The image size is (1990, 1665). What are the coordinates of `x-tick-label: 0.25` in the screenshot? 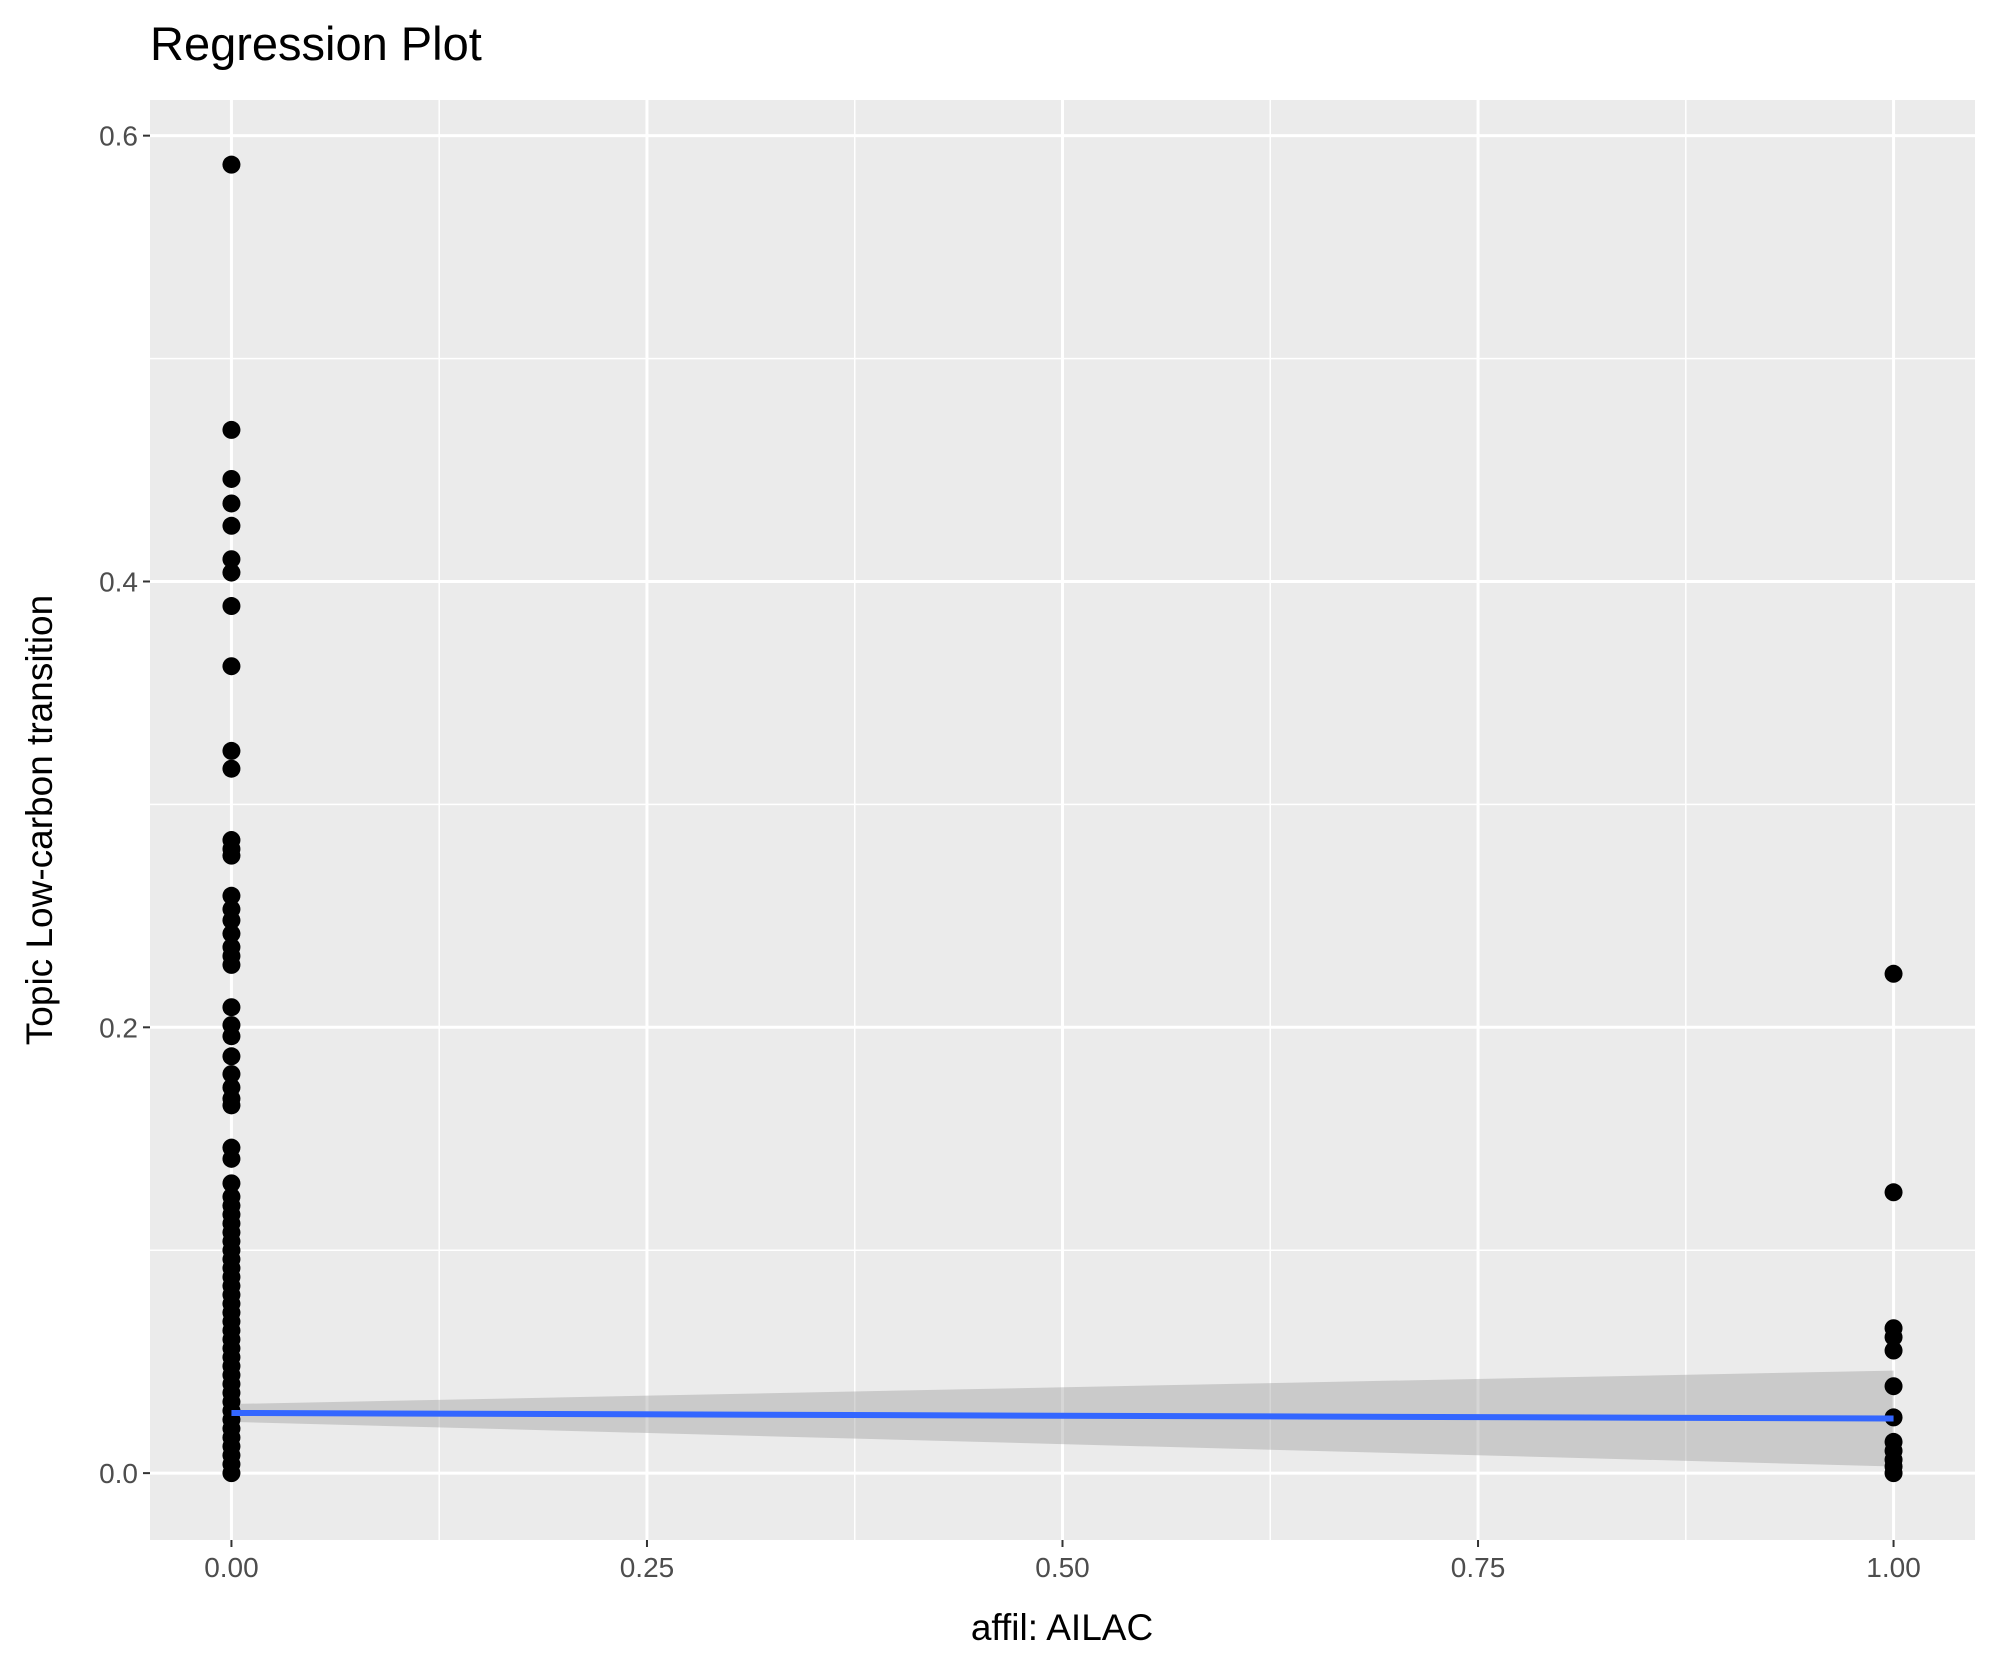 It's located at (647, 1567).